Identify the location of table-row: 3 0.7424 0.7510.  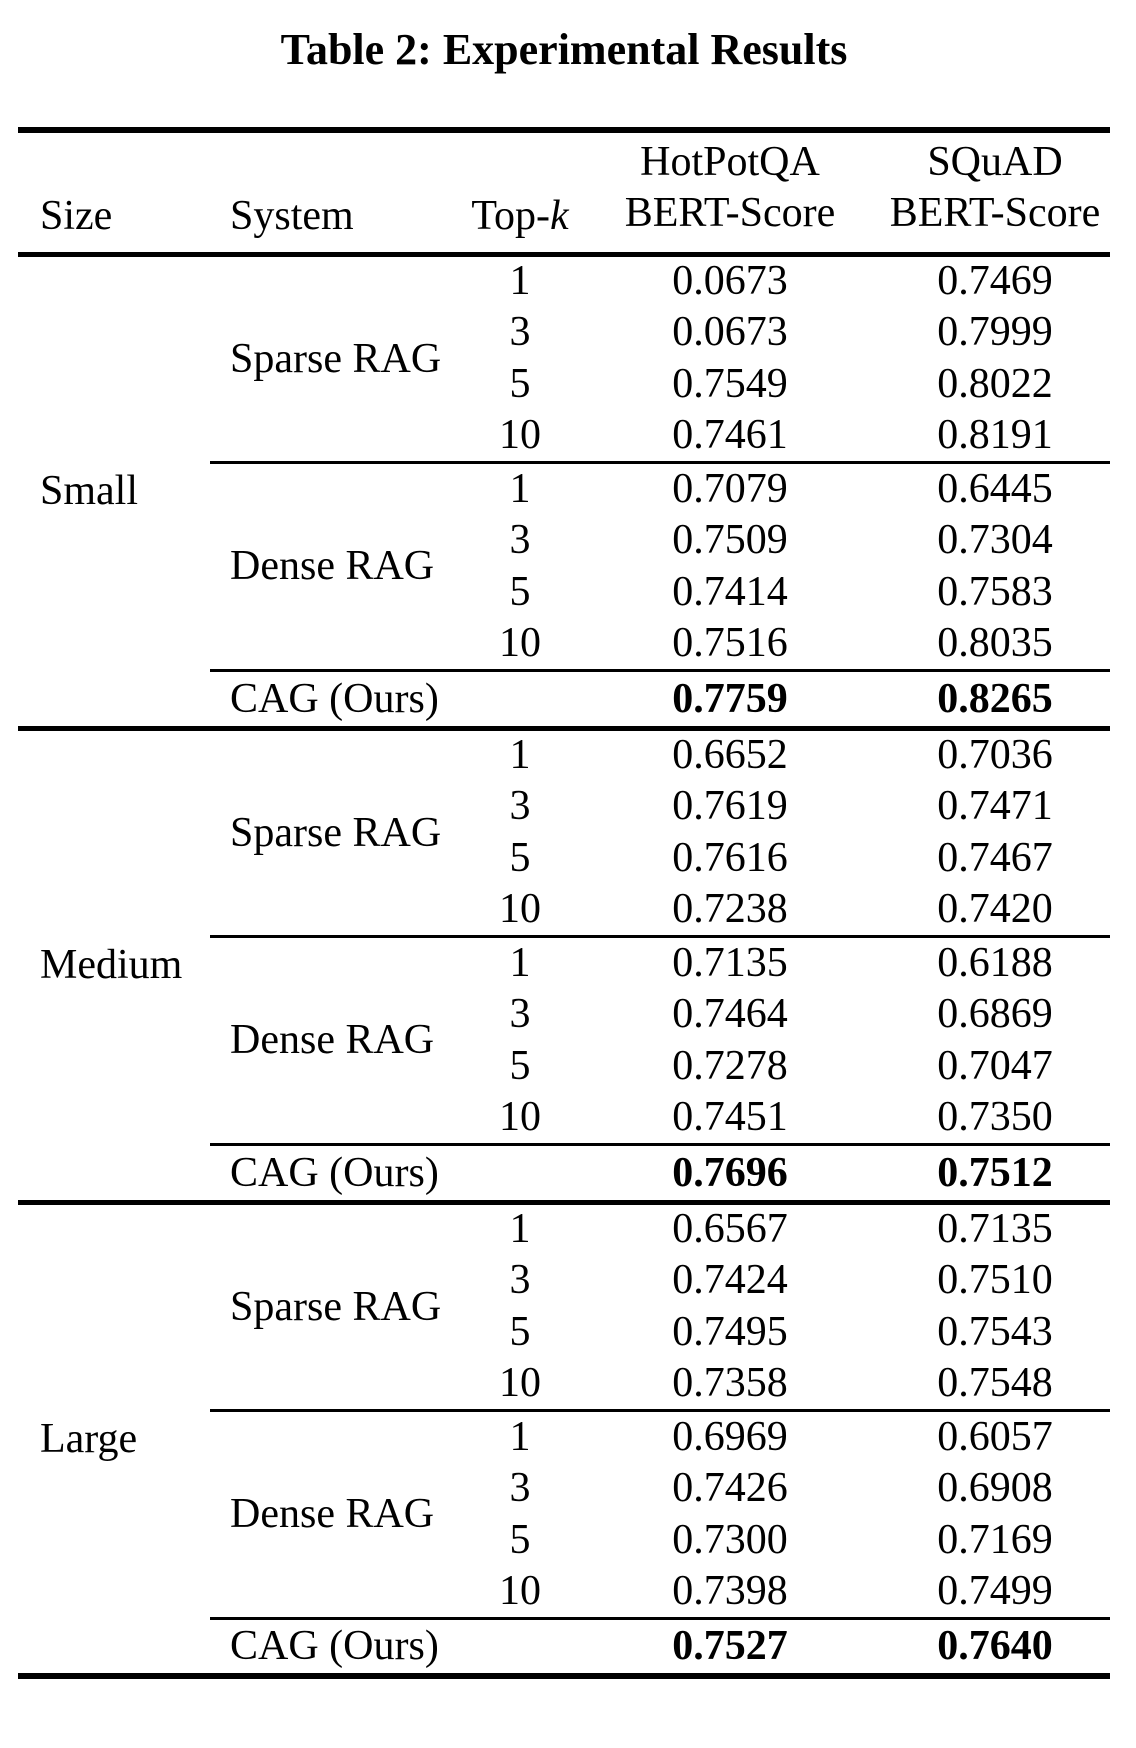
(564, 1280).